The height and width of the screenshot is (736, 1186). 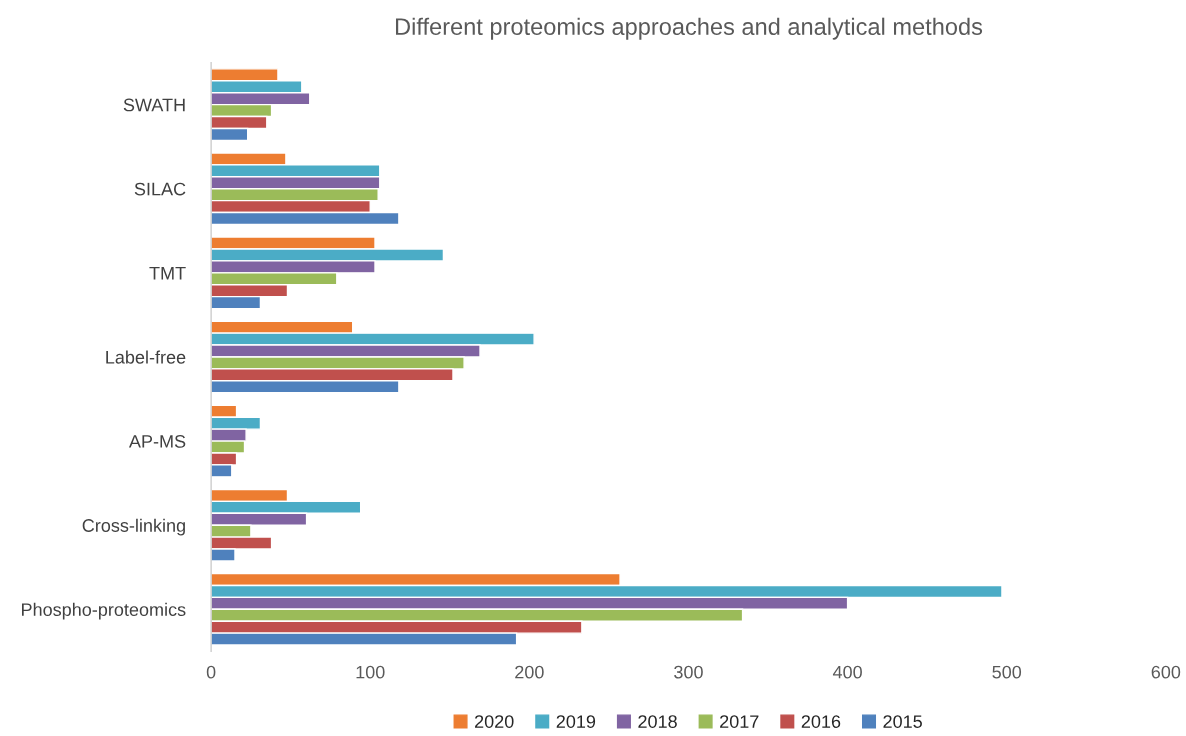 I want to click on x-tick-label: 400, so click(x=847, y=672).